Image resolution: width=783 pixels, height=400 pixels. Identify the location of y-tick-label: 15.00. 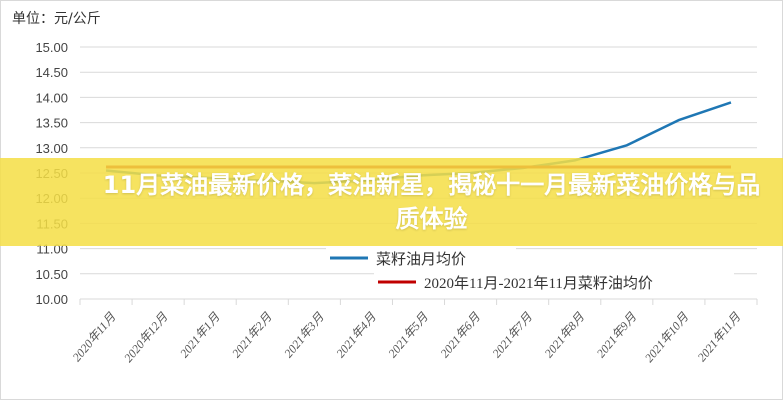
(51, 47).